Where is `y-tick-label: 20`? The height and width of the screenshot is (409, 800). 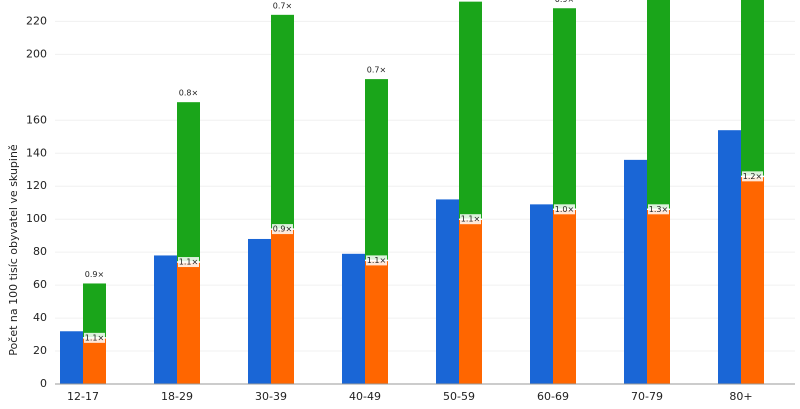 y-tick-label: 20 is located at coordinates (40, 350).